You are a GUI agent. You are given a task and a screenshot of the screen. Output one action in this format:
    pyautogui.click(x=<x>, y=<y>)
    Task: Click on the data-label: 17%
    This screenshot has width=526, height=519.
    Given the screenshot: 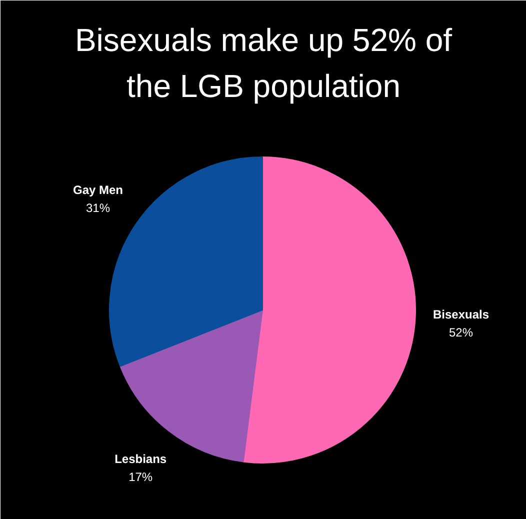 What is the action you would take?
    pyautogui.click(x=140, y=477)
    